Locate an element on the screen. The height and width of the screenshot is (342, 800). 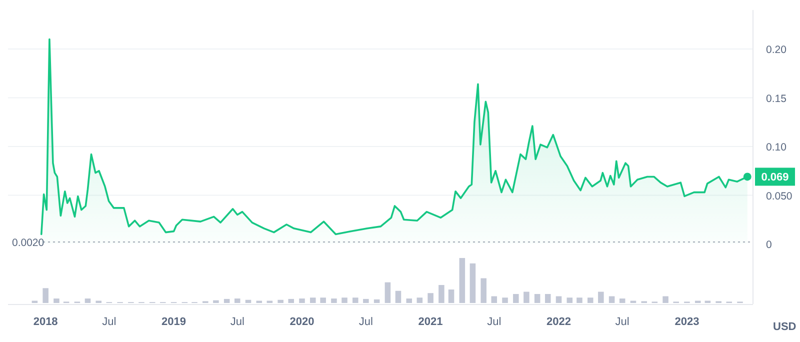
ref-line-label: 0.0020 is located at coordinates (28, 243).